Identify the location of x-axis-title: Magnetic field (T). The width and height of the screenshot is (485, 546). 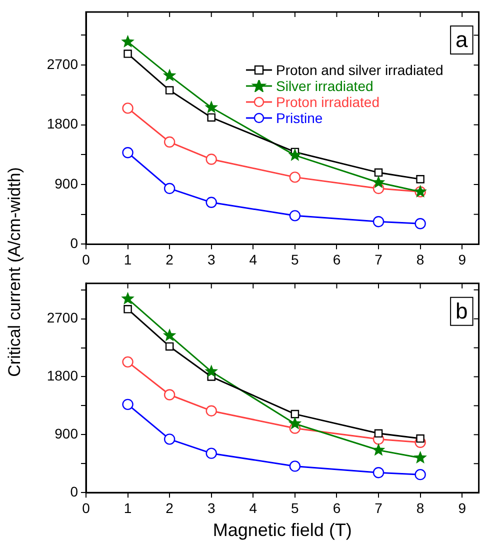
(282, 530).